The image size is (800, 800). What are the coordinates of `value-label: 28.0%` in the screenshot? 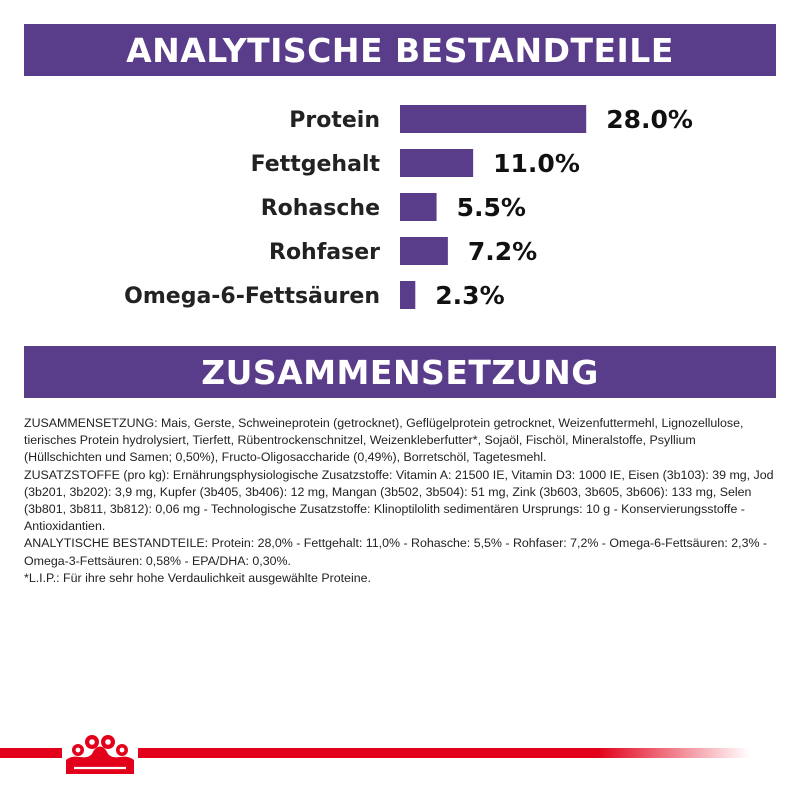 It's located at (649, 119).